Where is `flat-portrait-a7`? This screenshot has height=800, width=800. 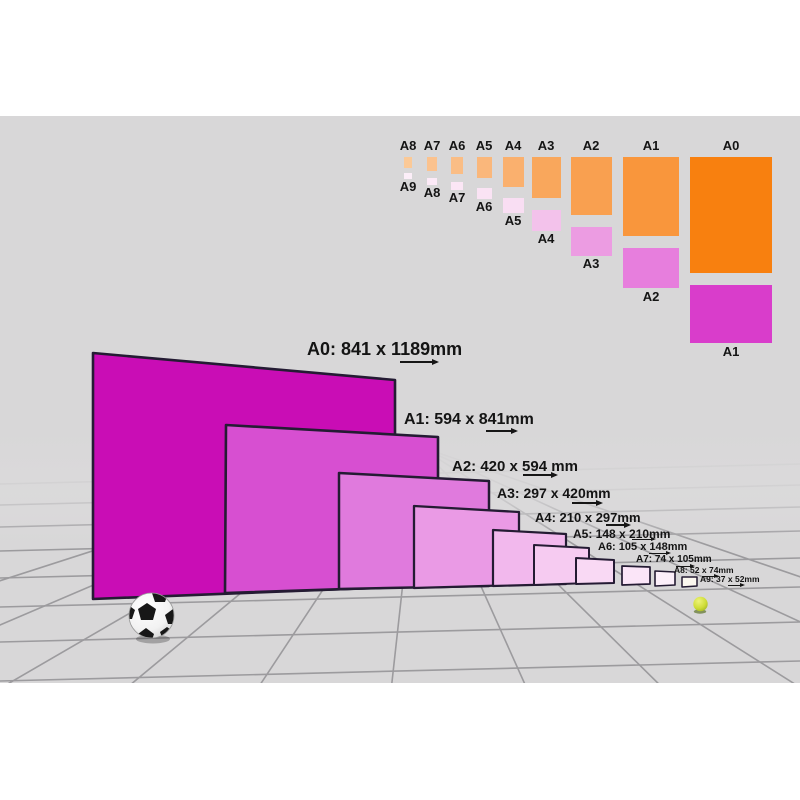
flat-portrait-a7 is located at coordinates (432, 164).